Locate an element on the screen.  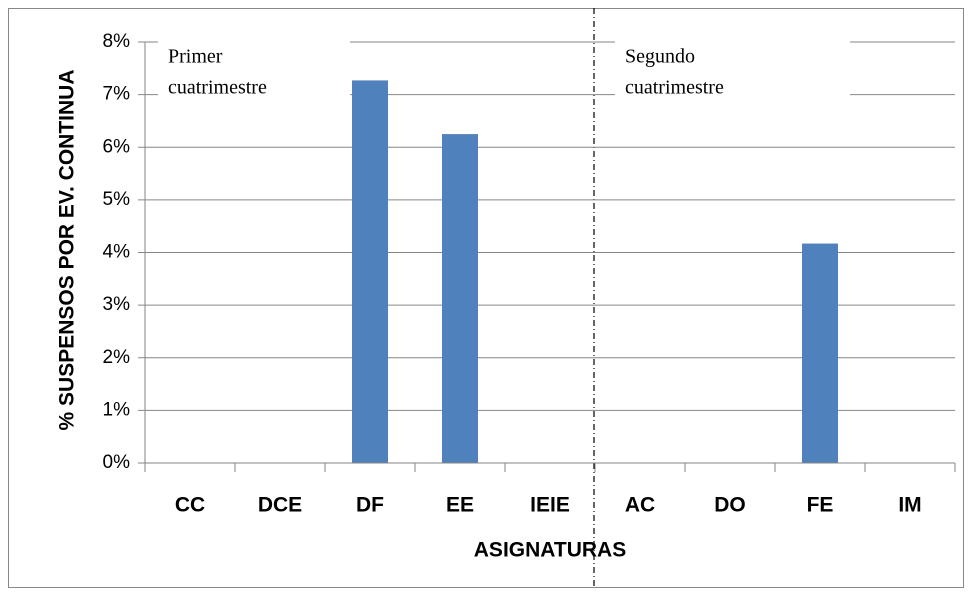
x-tick-label: CC is located at coordinates (190, 505).